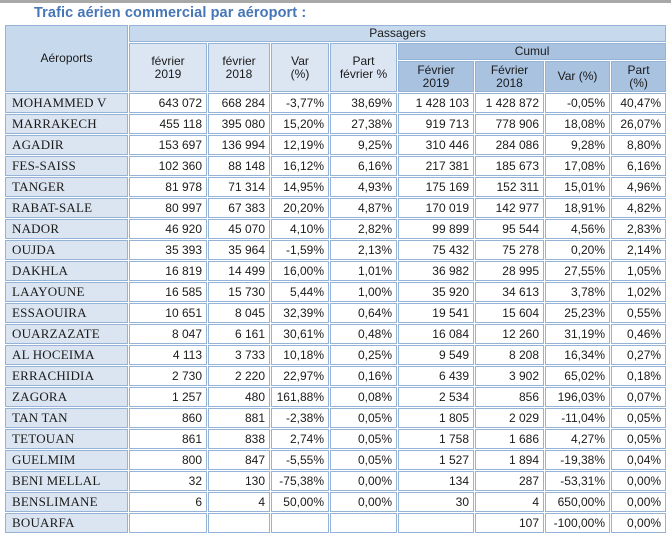 This screenshot has width=671, height=533. Describe the element at coordinates (363, 523) in the screenshot. I see `cell-part-feb` at that location.